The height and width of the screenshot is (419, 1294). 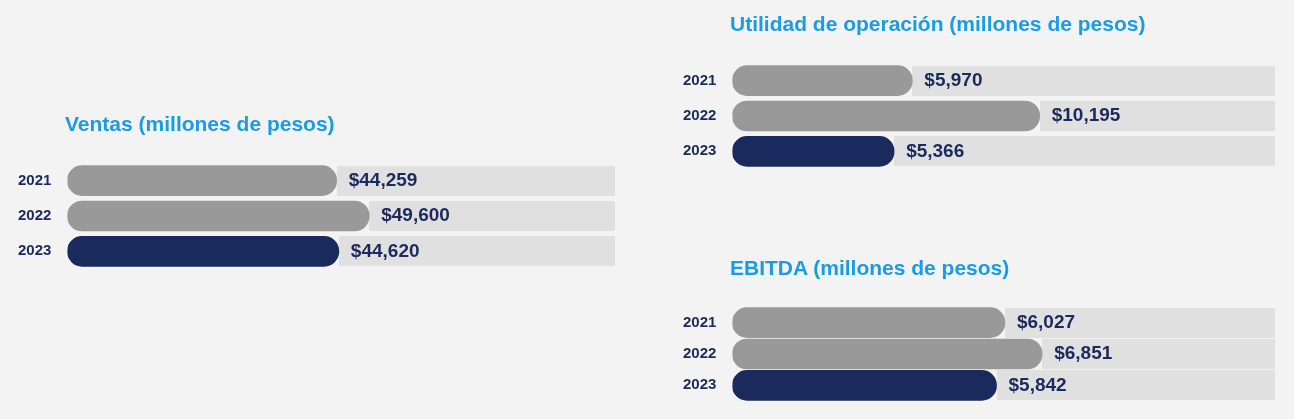 I want to click on data-label: $49,600, so click(x=415, y=215).